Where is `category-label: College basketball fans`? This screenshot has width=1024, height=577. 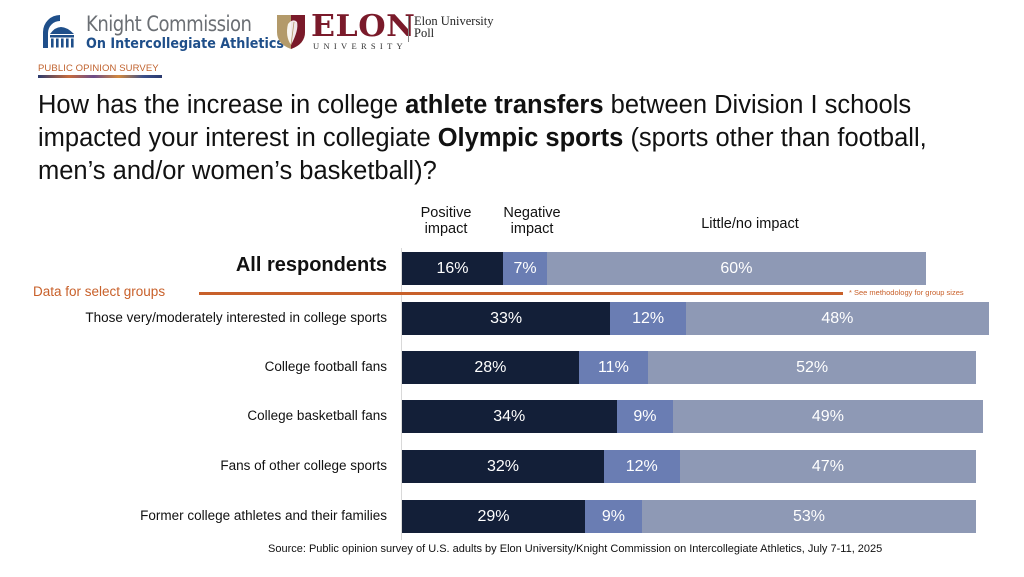 category-label: College basketball fans is located at coordinates (317, 415).